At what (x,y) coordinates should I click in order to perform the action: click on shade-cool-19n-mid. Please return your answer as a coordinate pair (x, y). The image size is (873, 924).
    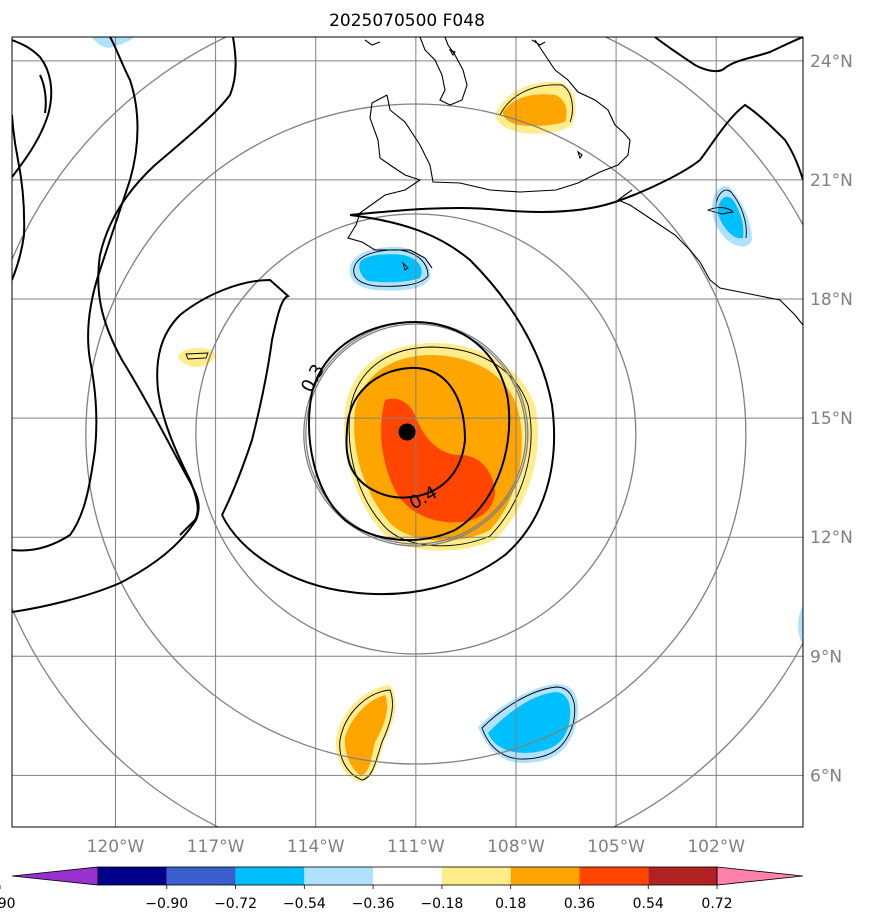
    Looking at the image, I should click on (390, 268).